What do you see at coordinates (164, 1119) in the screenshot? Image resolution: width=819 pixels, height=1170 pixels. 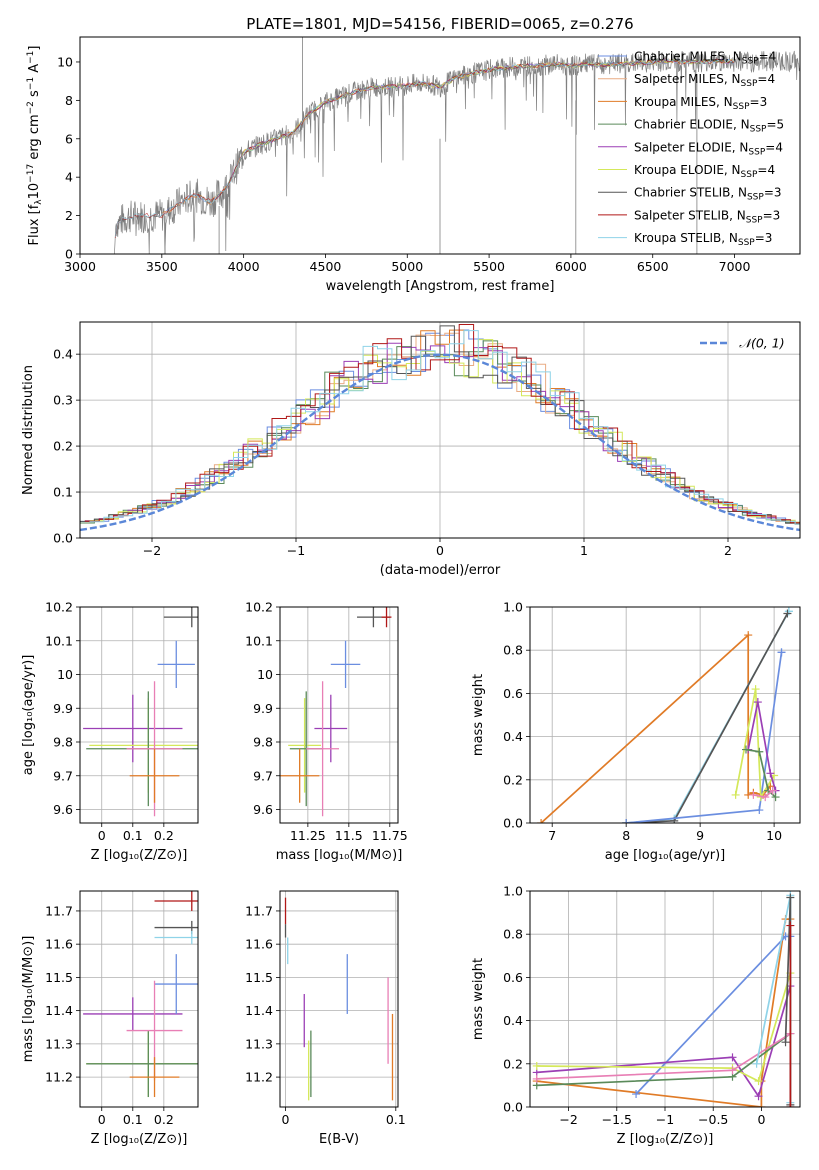 I see `x-tick-label: 0.2` at bounding box center [164, 1119].